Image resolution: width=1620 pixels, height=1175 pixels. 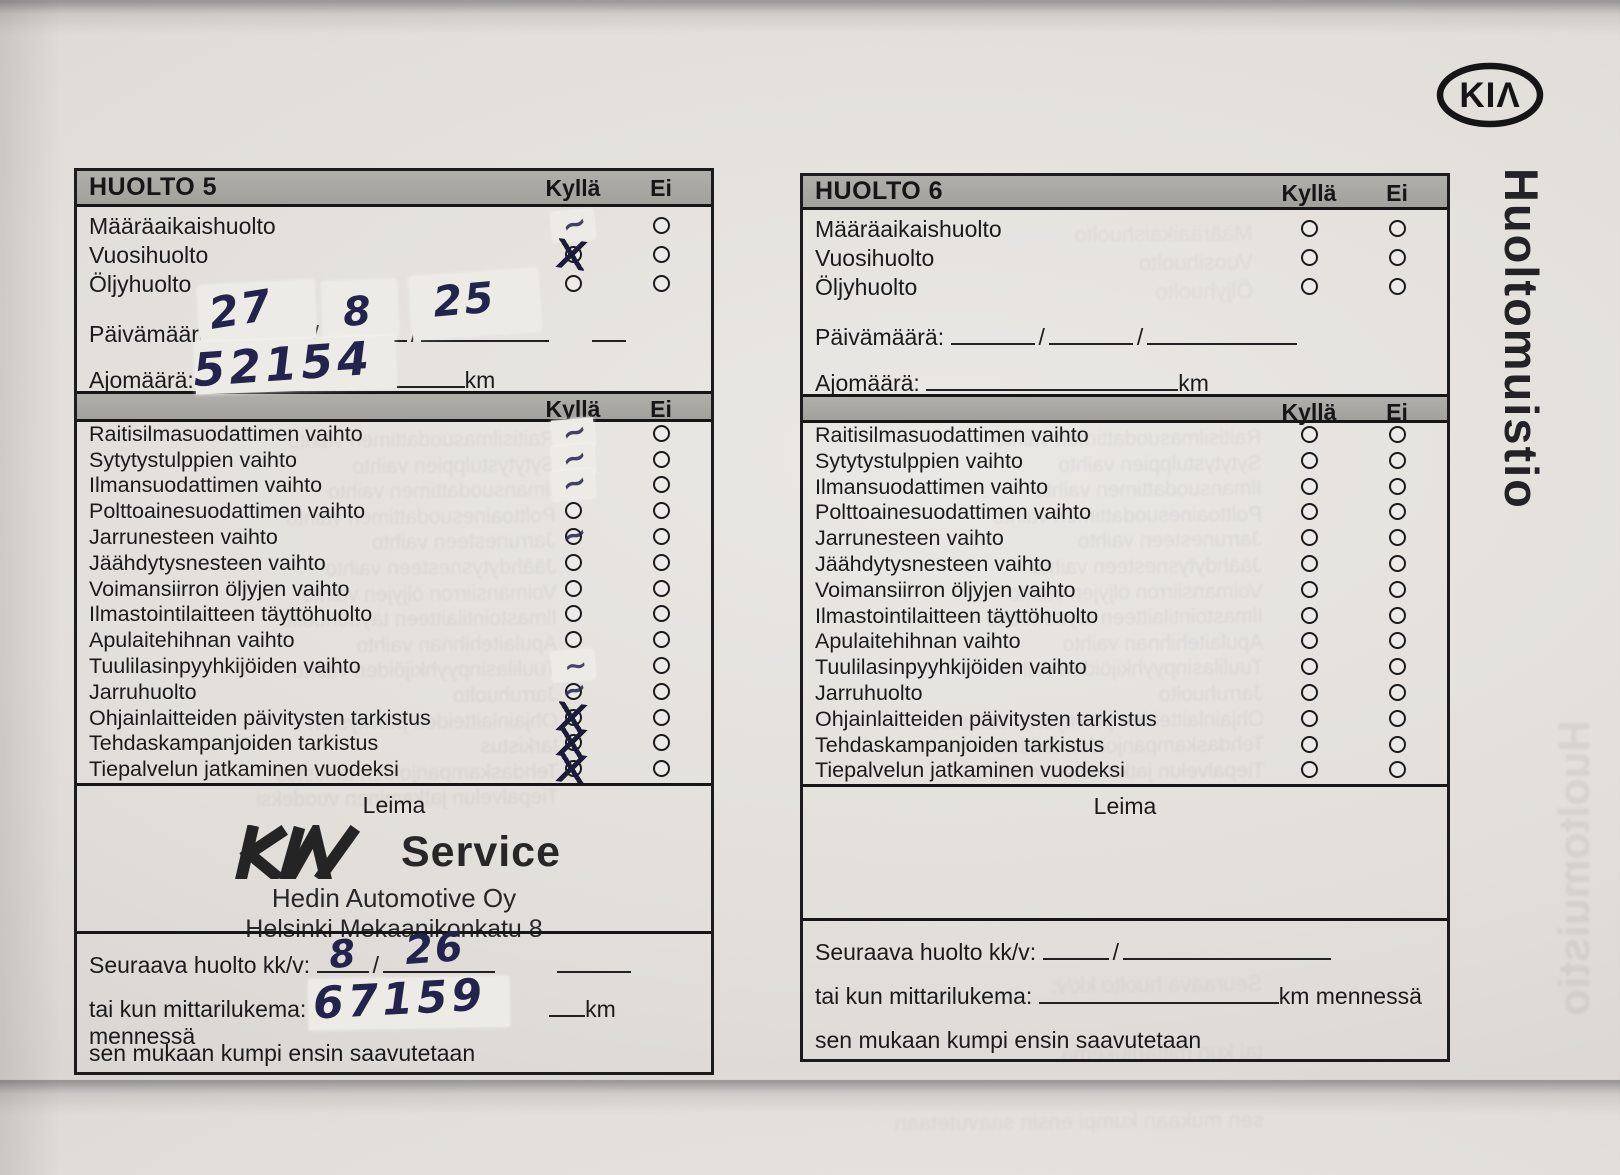 What do you see at coordinates (957, 615) in the screenshot?
I see `checklist-item-label: Ilmastointilaitteen täyttöhuolto` at bounding box center [957, 615].